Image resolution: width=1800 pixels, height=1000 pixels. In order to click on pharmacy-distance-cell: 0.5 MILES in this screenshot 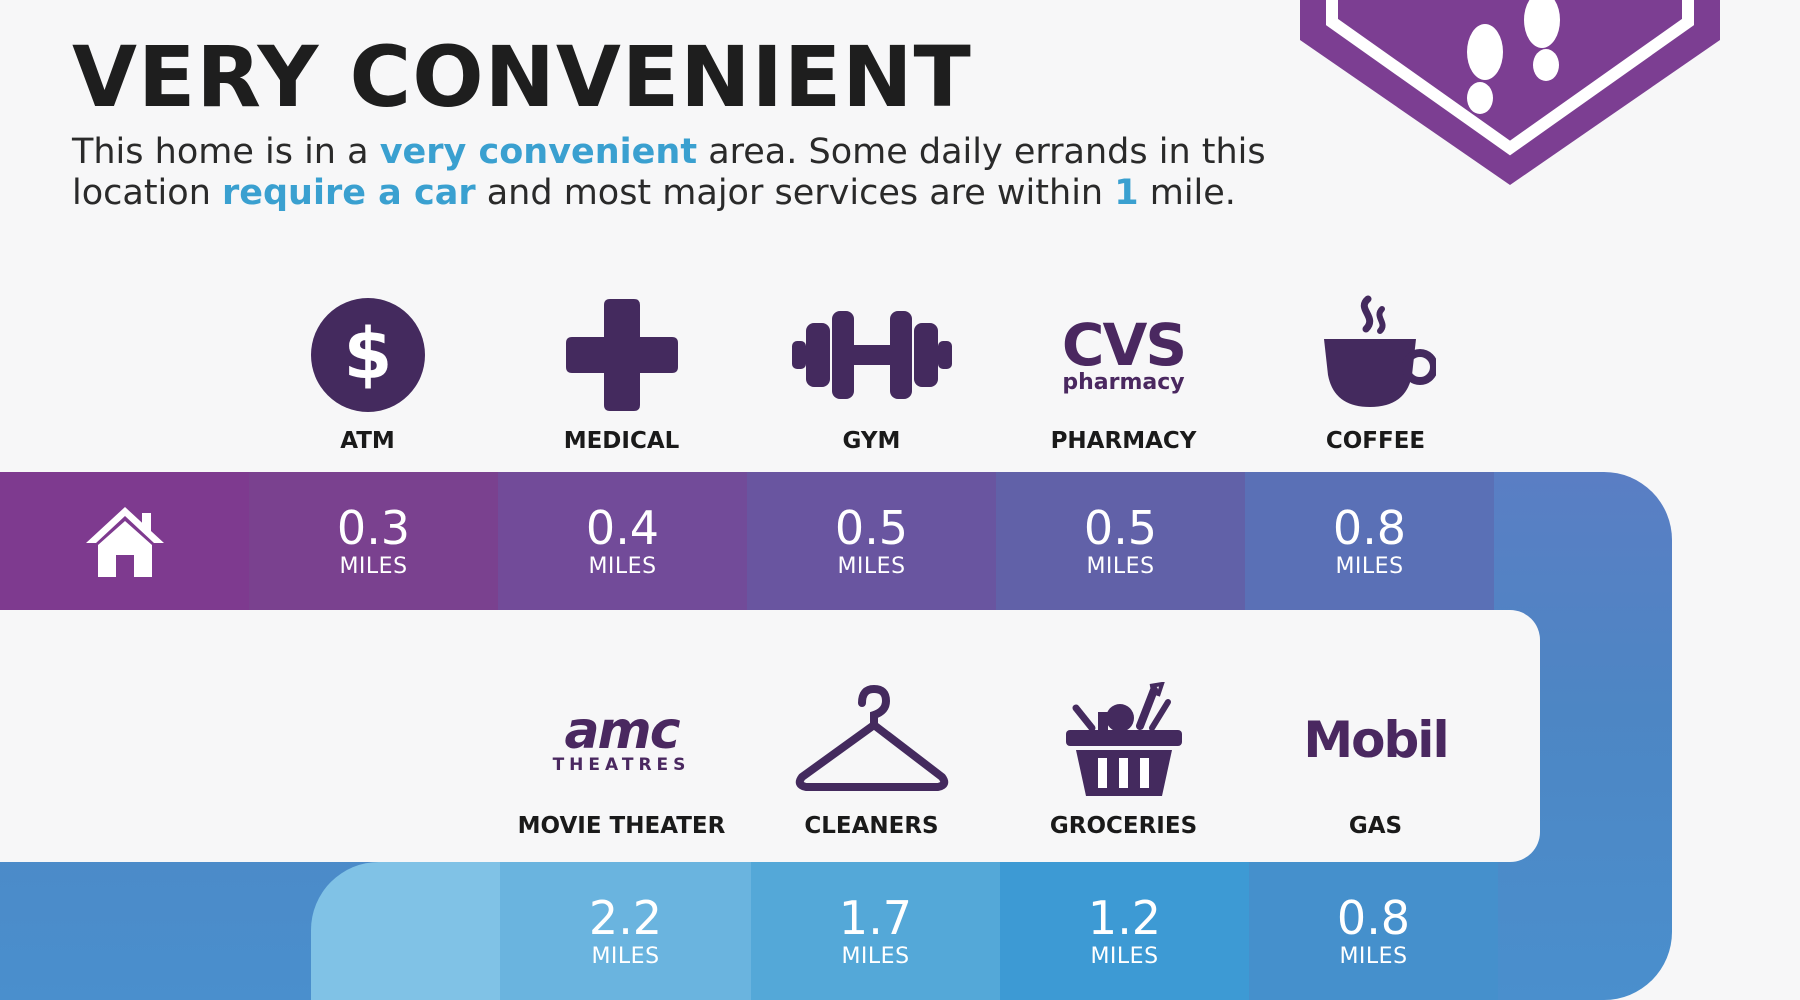, I will do `click(1120, 541)`.